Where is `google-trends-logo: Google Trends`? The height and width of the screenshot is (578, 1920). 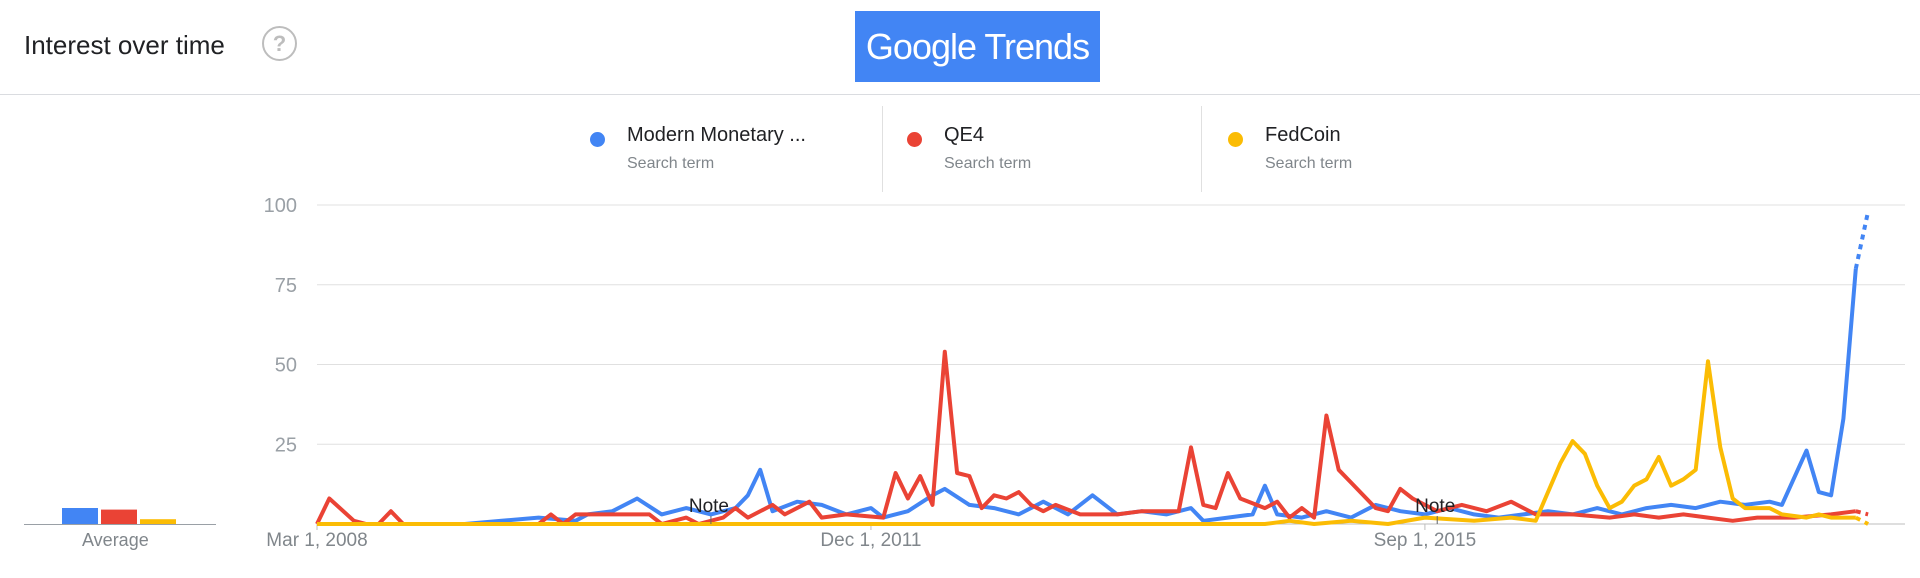
google-trends-logo: Google Trends is located at coordinates (977, 46).